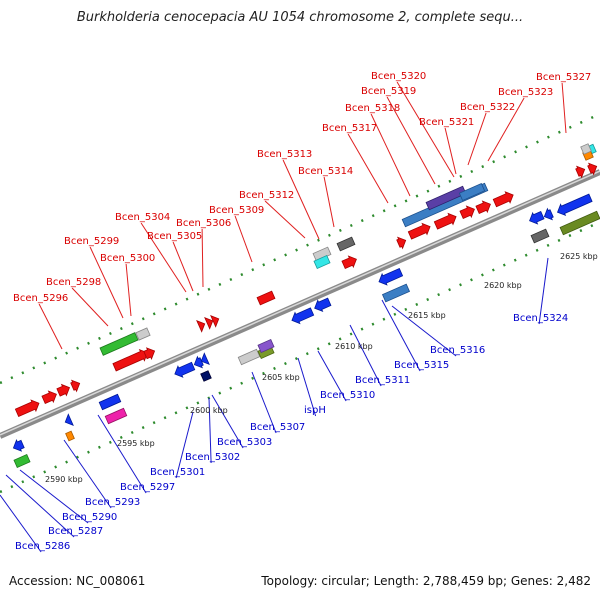 The width and height of the screenshot is (600, 600). I want to click on label-bcen-5309: Bcen_5309, so click(236, 210).